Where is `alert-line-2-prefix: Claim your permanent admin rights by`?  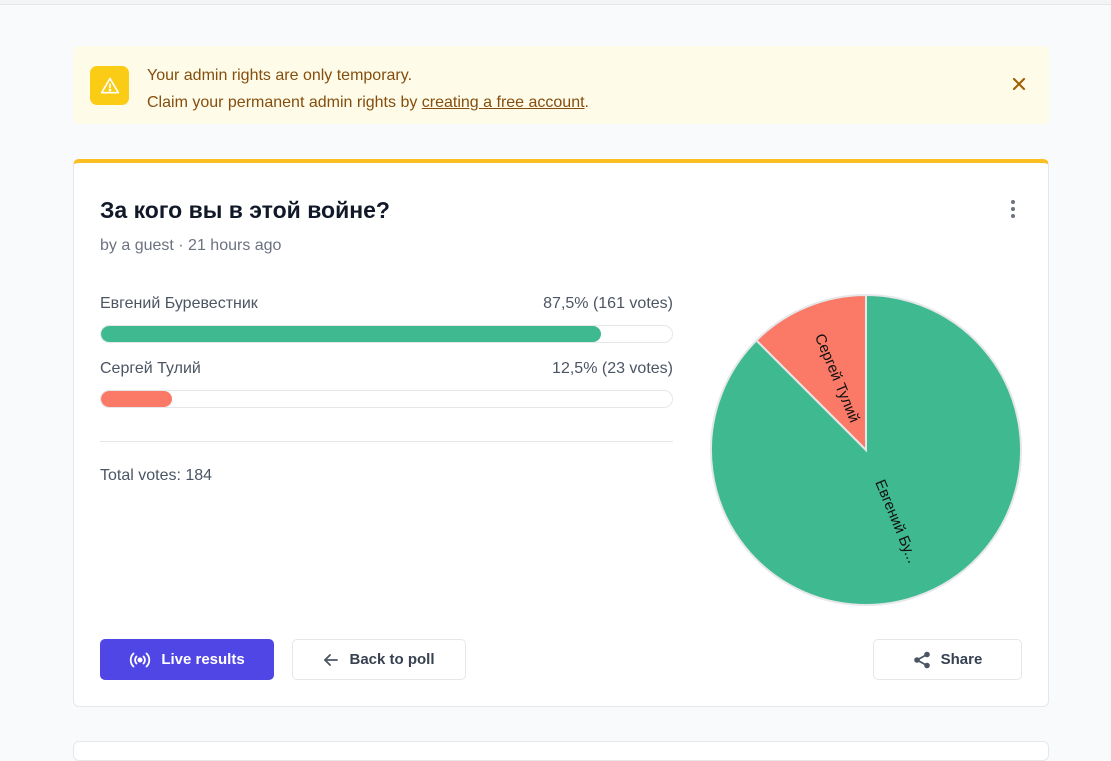 alert-line-2-prefix: Claim your permanent admin rights by is located at coordinates (284, 102).